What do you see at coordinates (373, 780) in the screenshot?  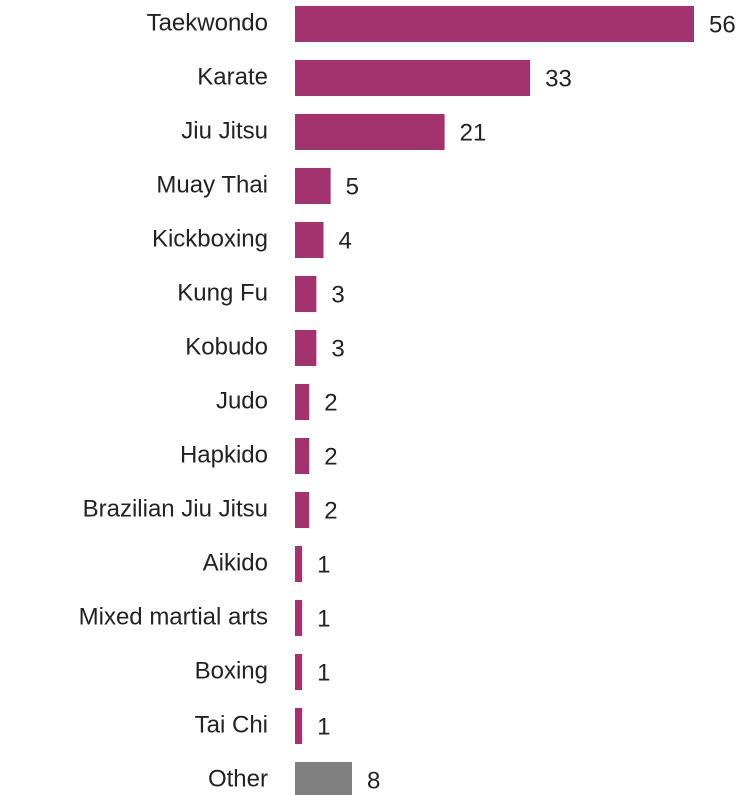 I see `value-label: 8` at bounding box center [373, 780].